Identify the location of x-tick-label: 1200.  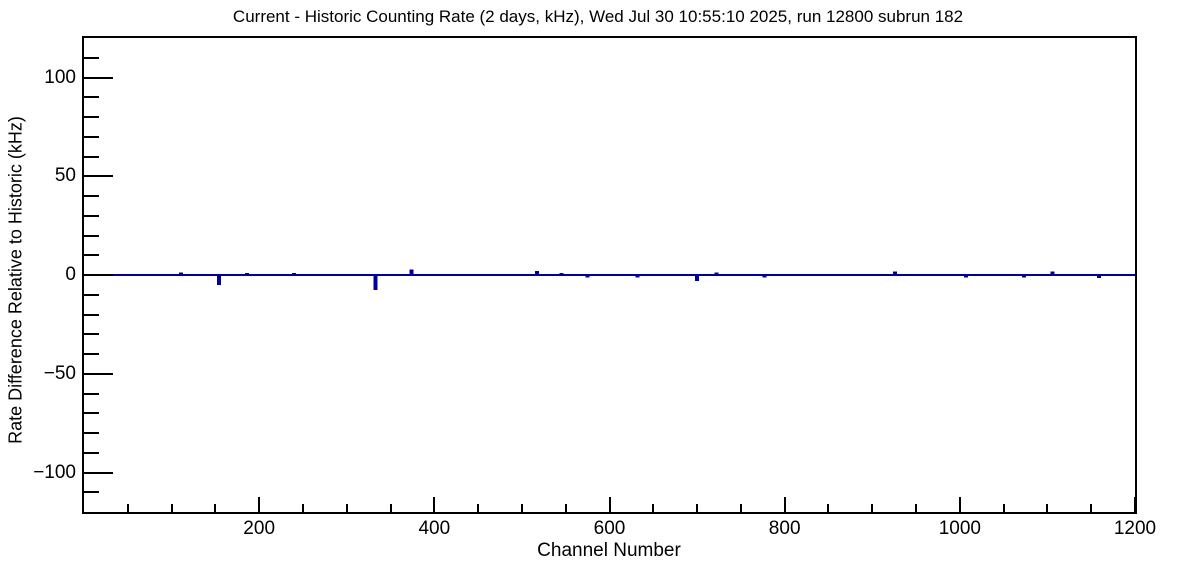
(1135, 528).